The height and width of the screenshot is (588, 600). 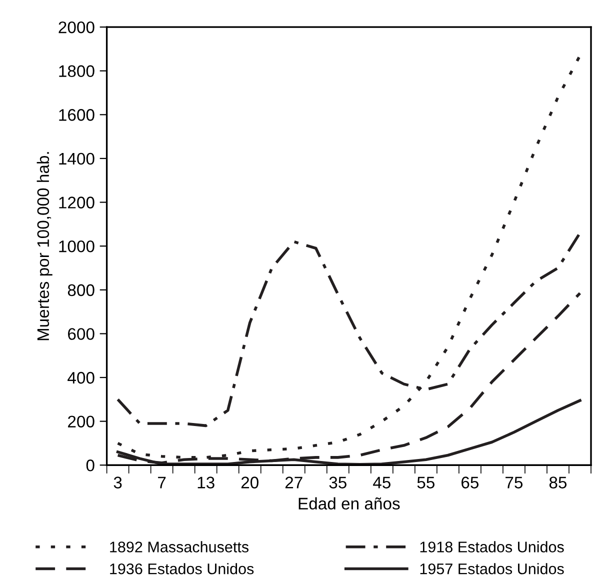 What do you see at coordinates (118, 482) in the screenshot?
I see `x-tick-label: 3` at bounding box center [118, 482].